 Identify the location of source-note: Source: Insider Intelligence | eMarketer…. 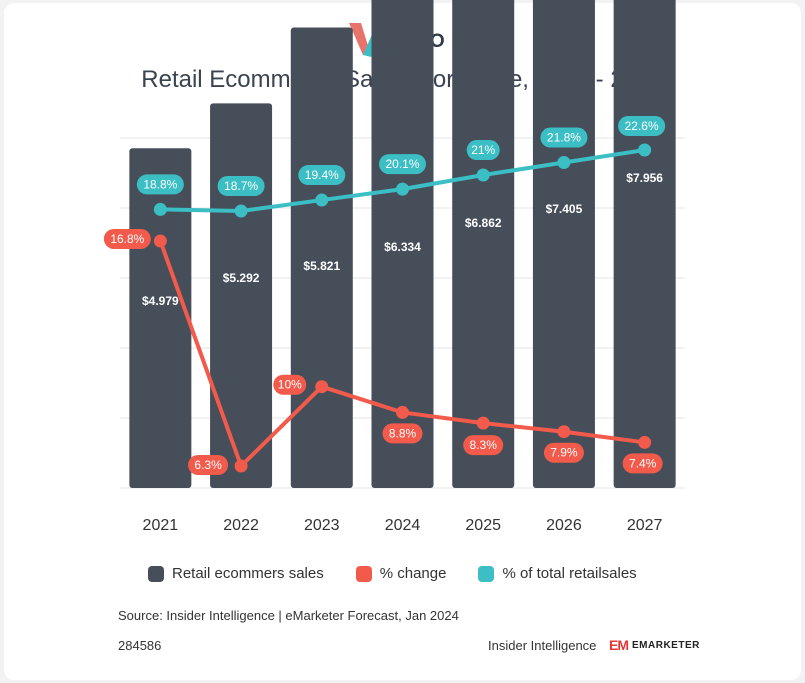
(288, 615).